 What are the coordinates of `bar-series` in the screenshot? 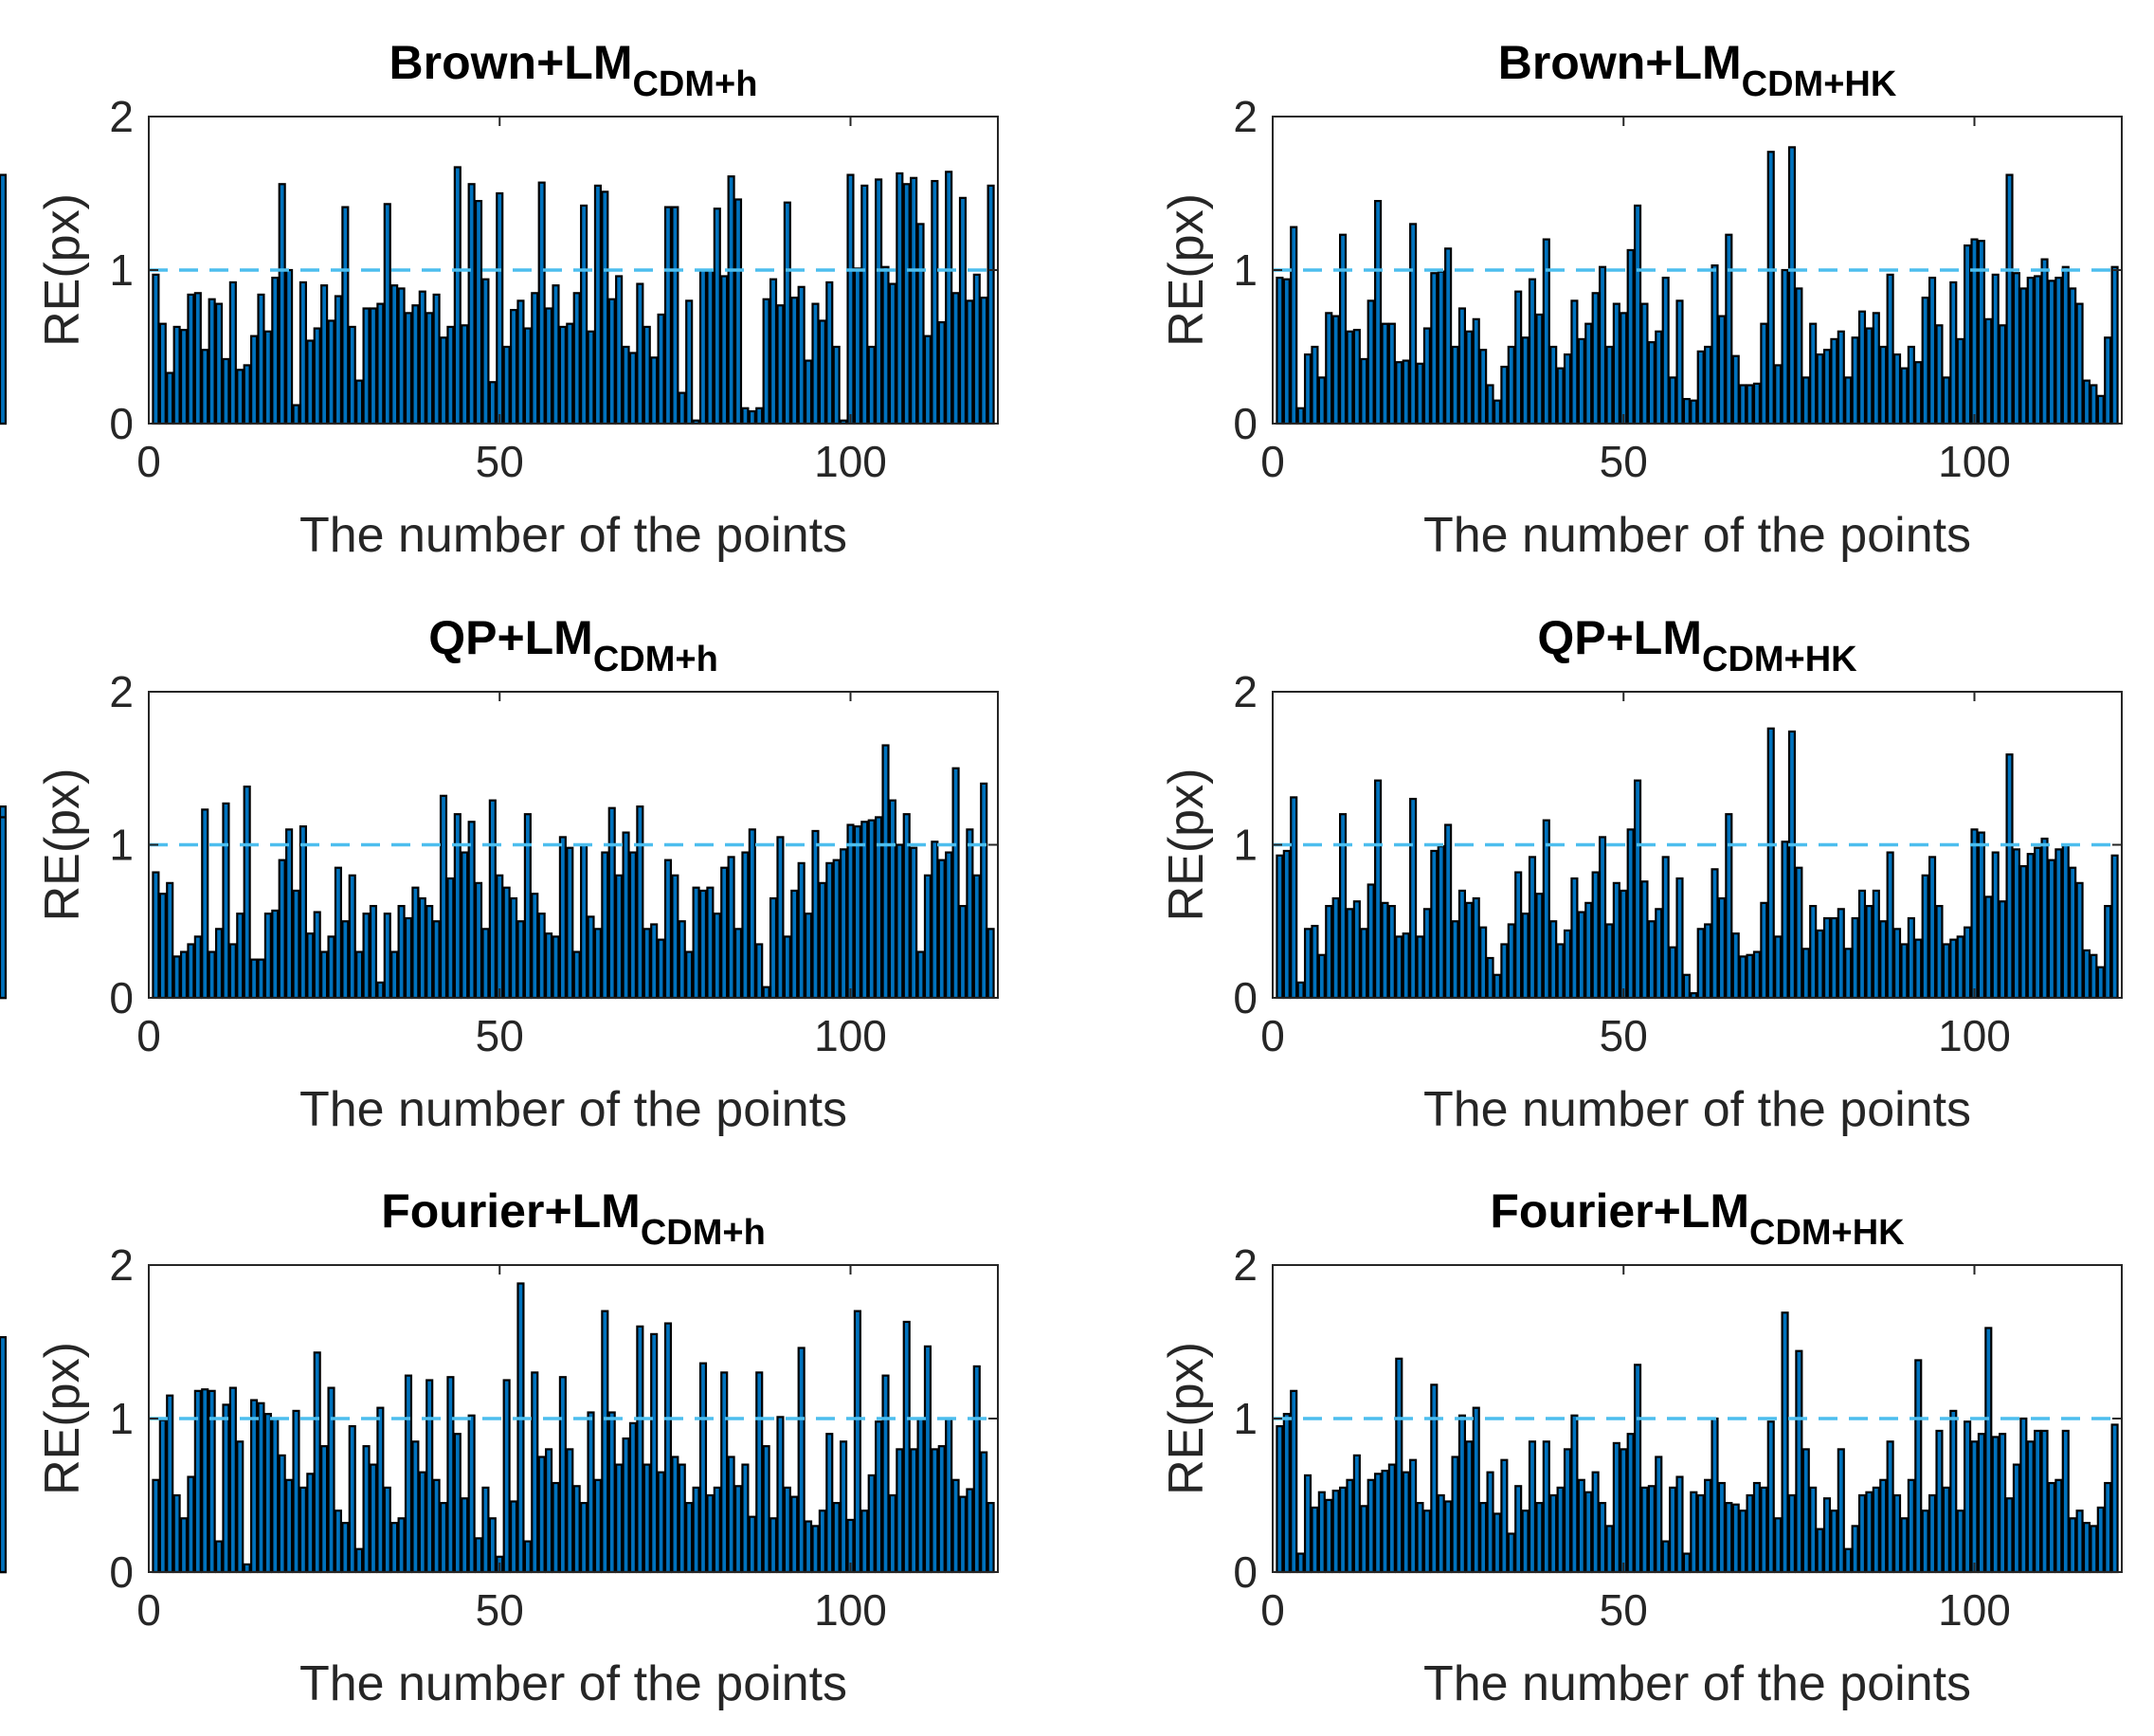 It's located at (1697, 285).